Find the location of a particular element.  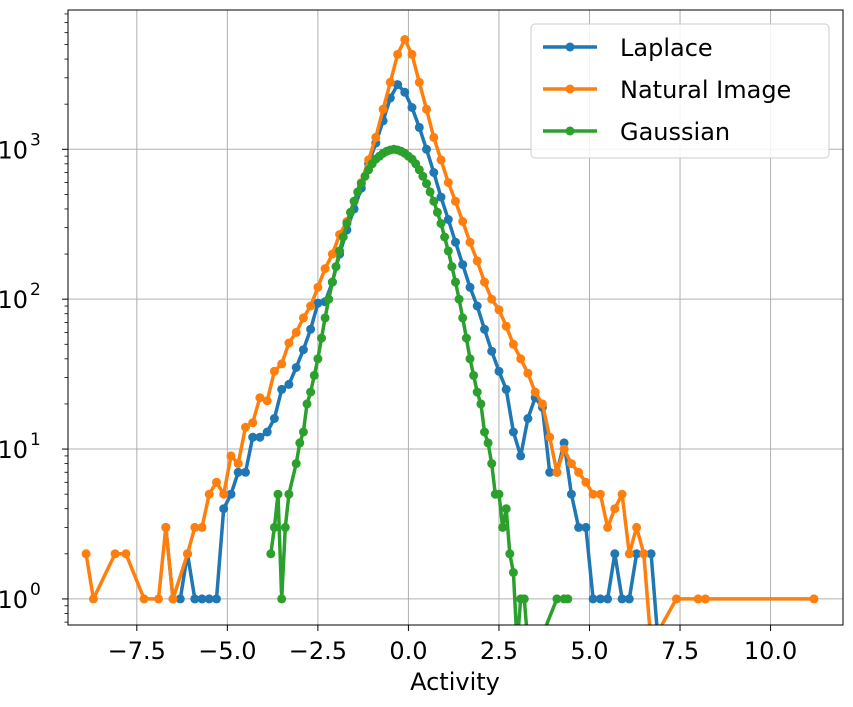

x-tick-label: 7.5 is located at coordinates (680, 651).